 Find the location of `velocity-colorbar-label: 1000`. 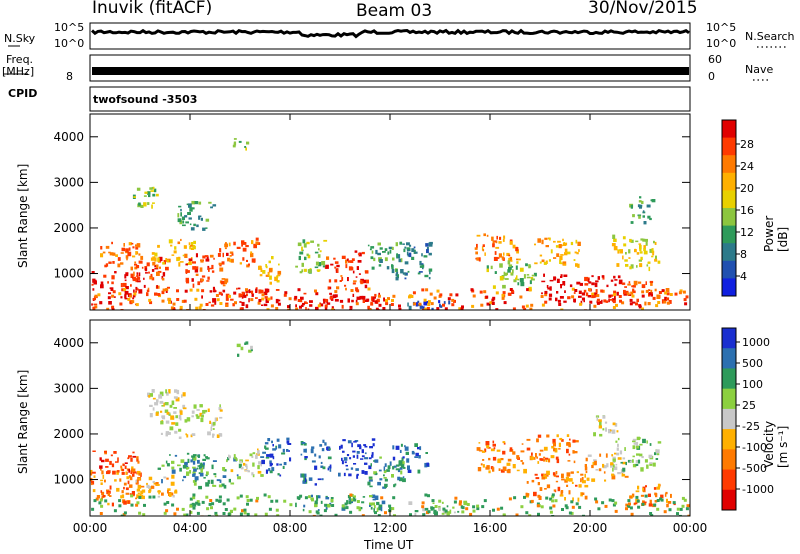

velocity-colorbar-label: 1000 is located at coordinates (756, 342).